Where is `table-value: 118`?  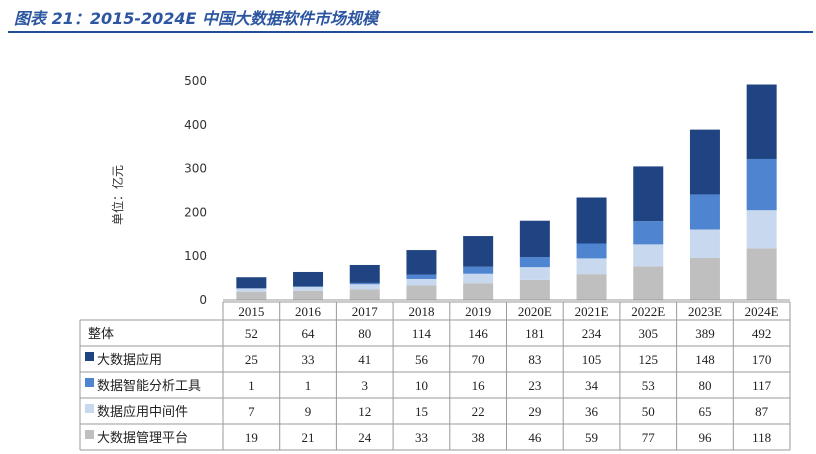
table-value: 118 is located at coordinates (761, 437).